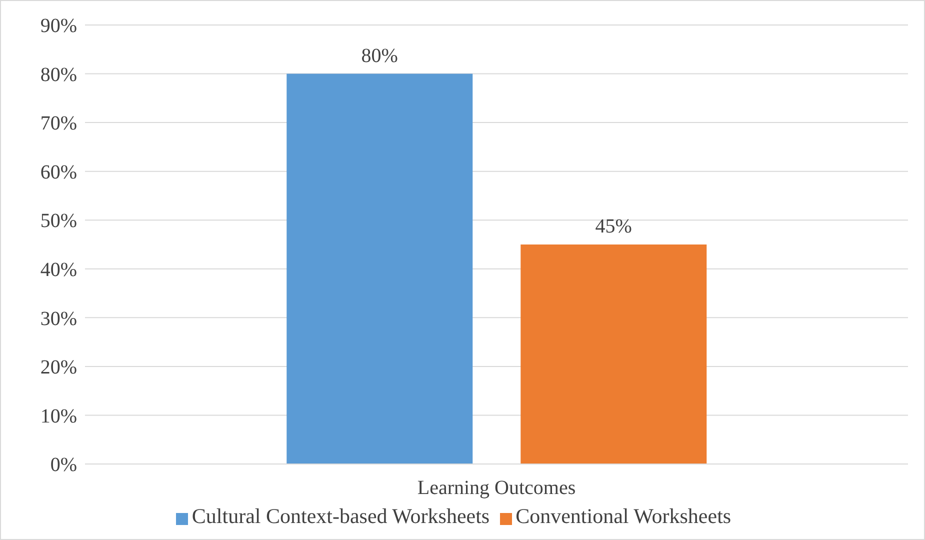 The width and height of the screenshot is (925, 540). I want to click on y-tick-label: 40%, so click(58, 269).